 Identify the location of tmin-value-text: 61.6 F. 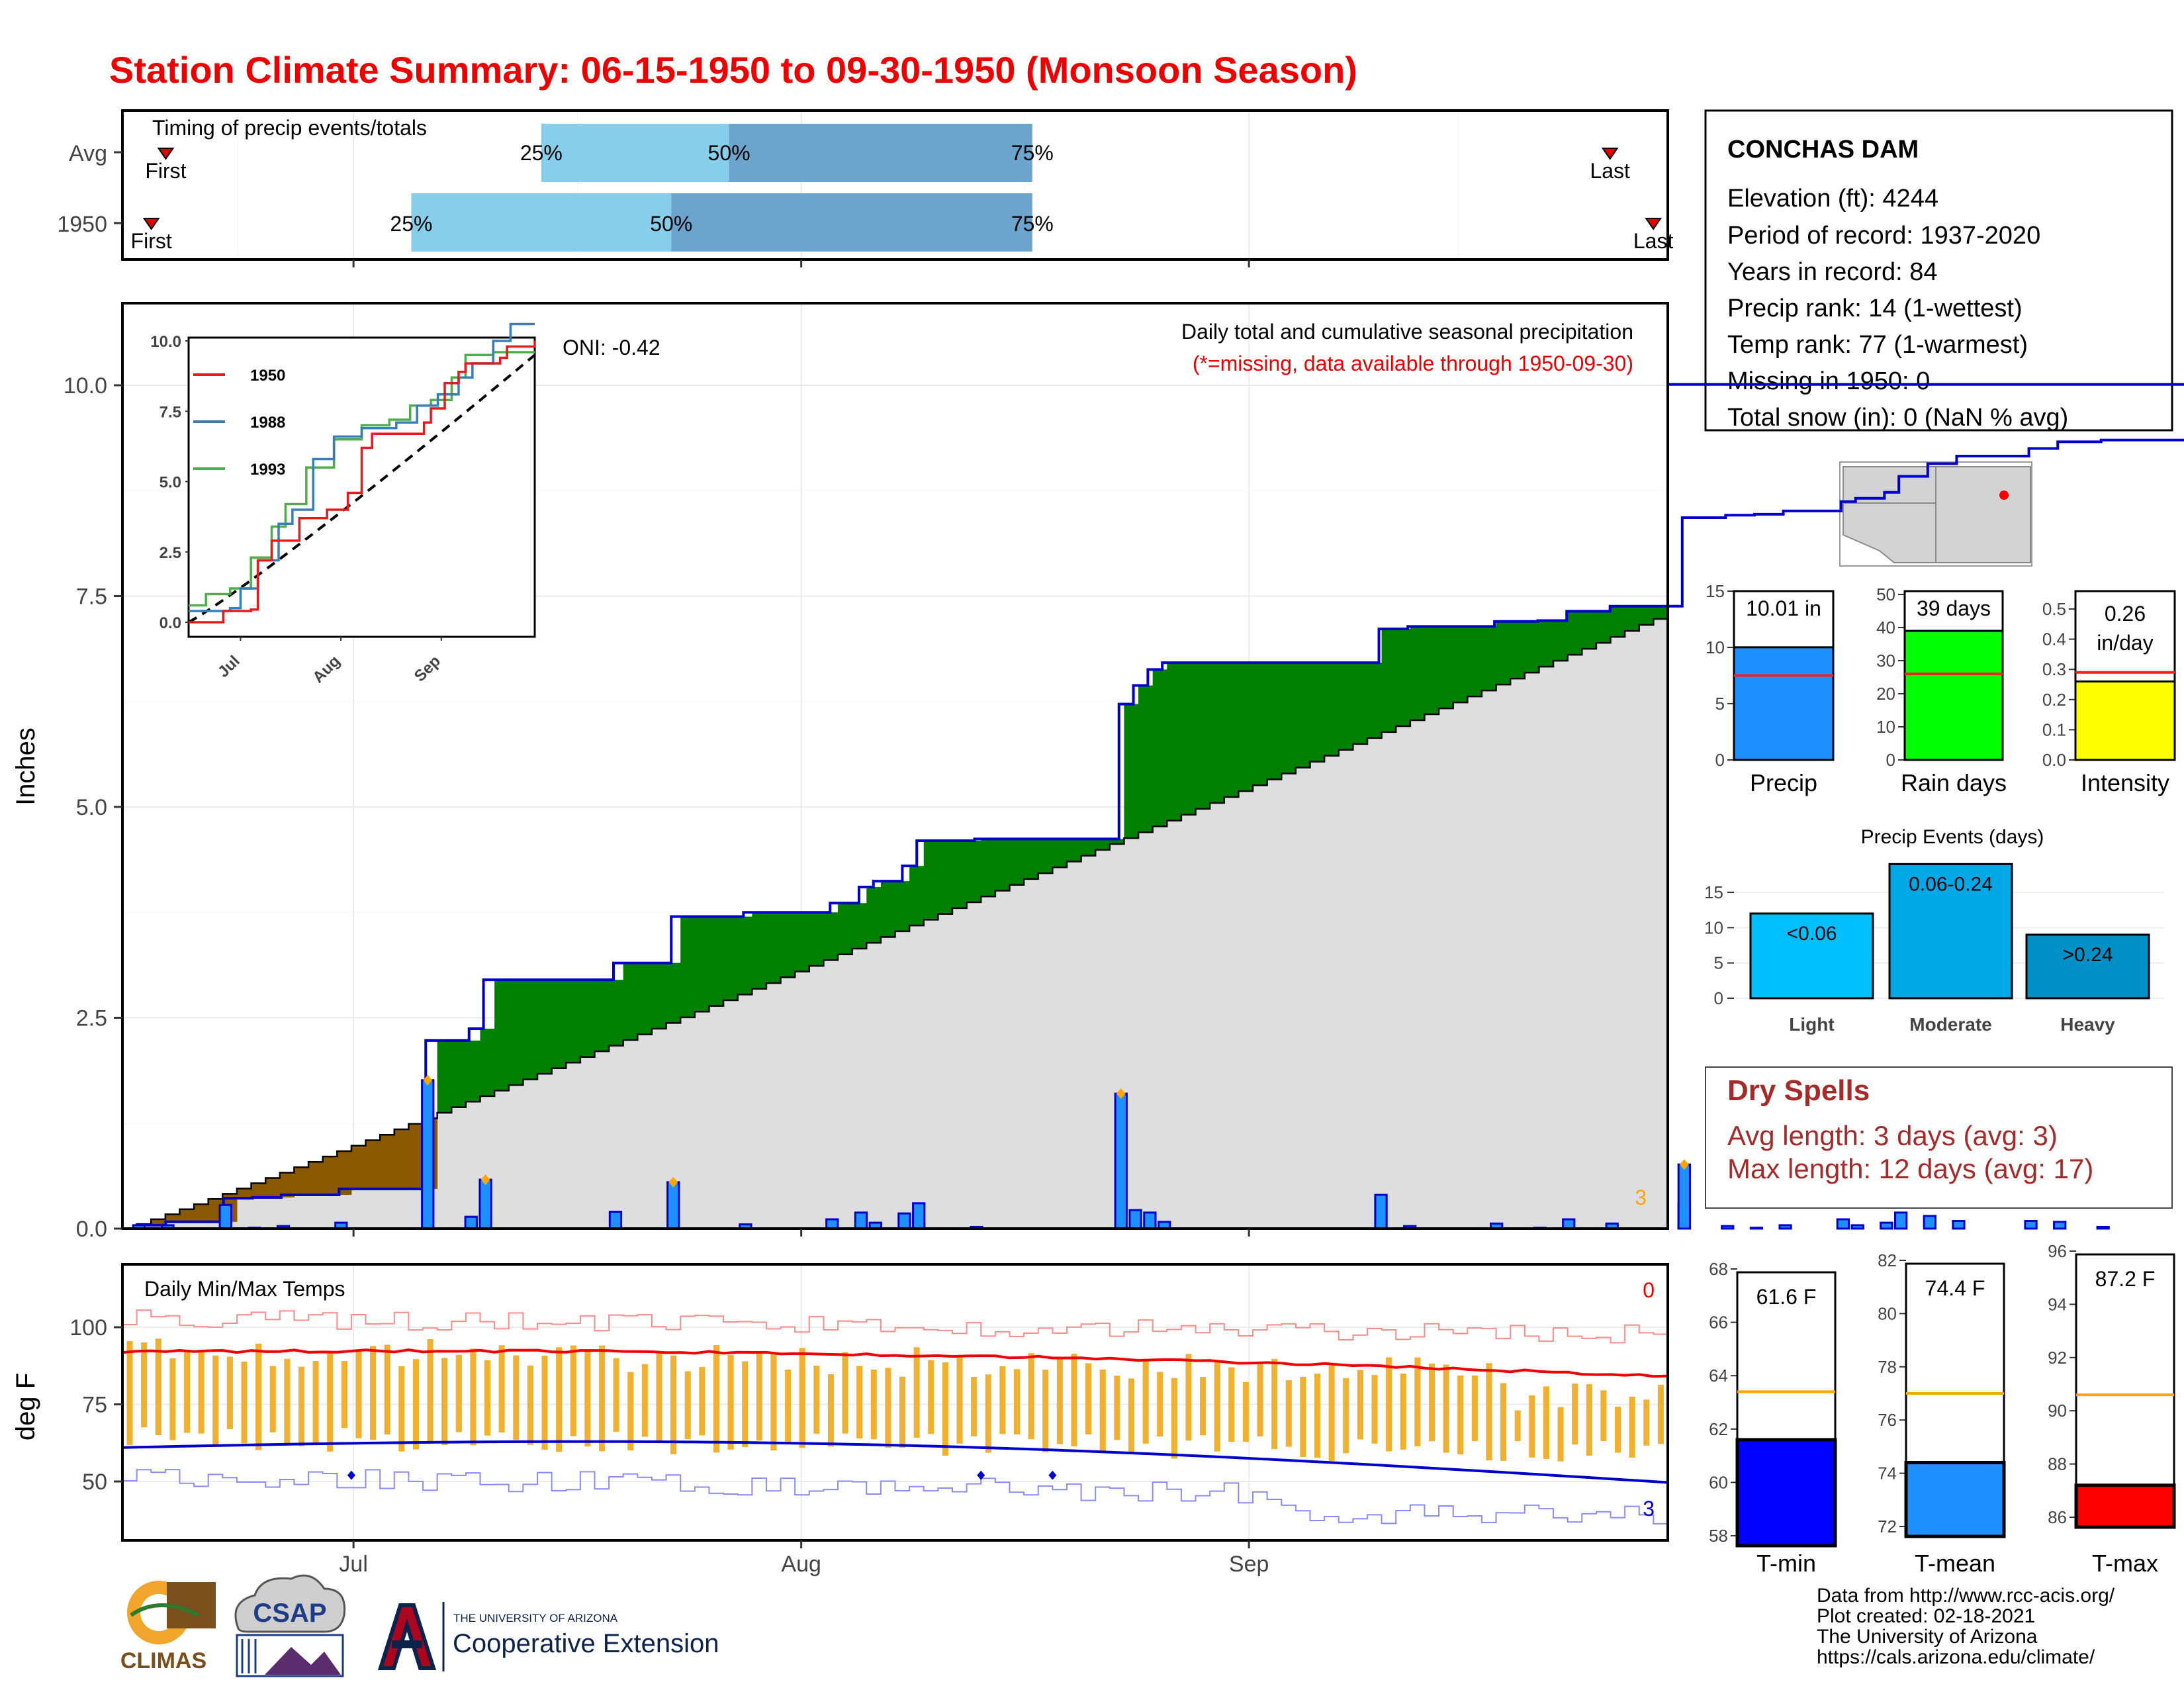
(1786, 1297).